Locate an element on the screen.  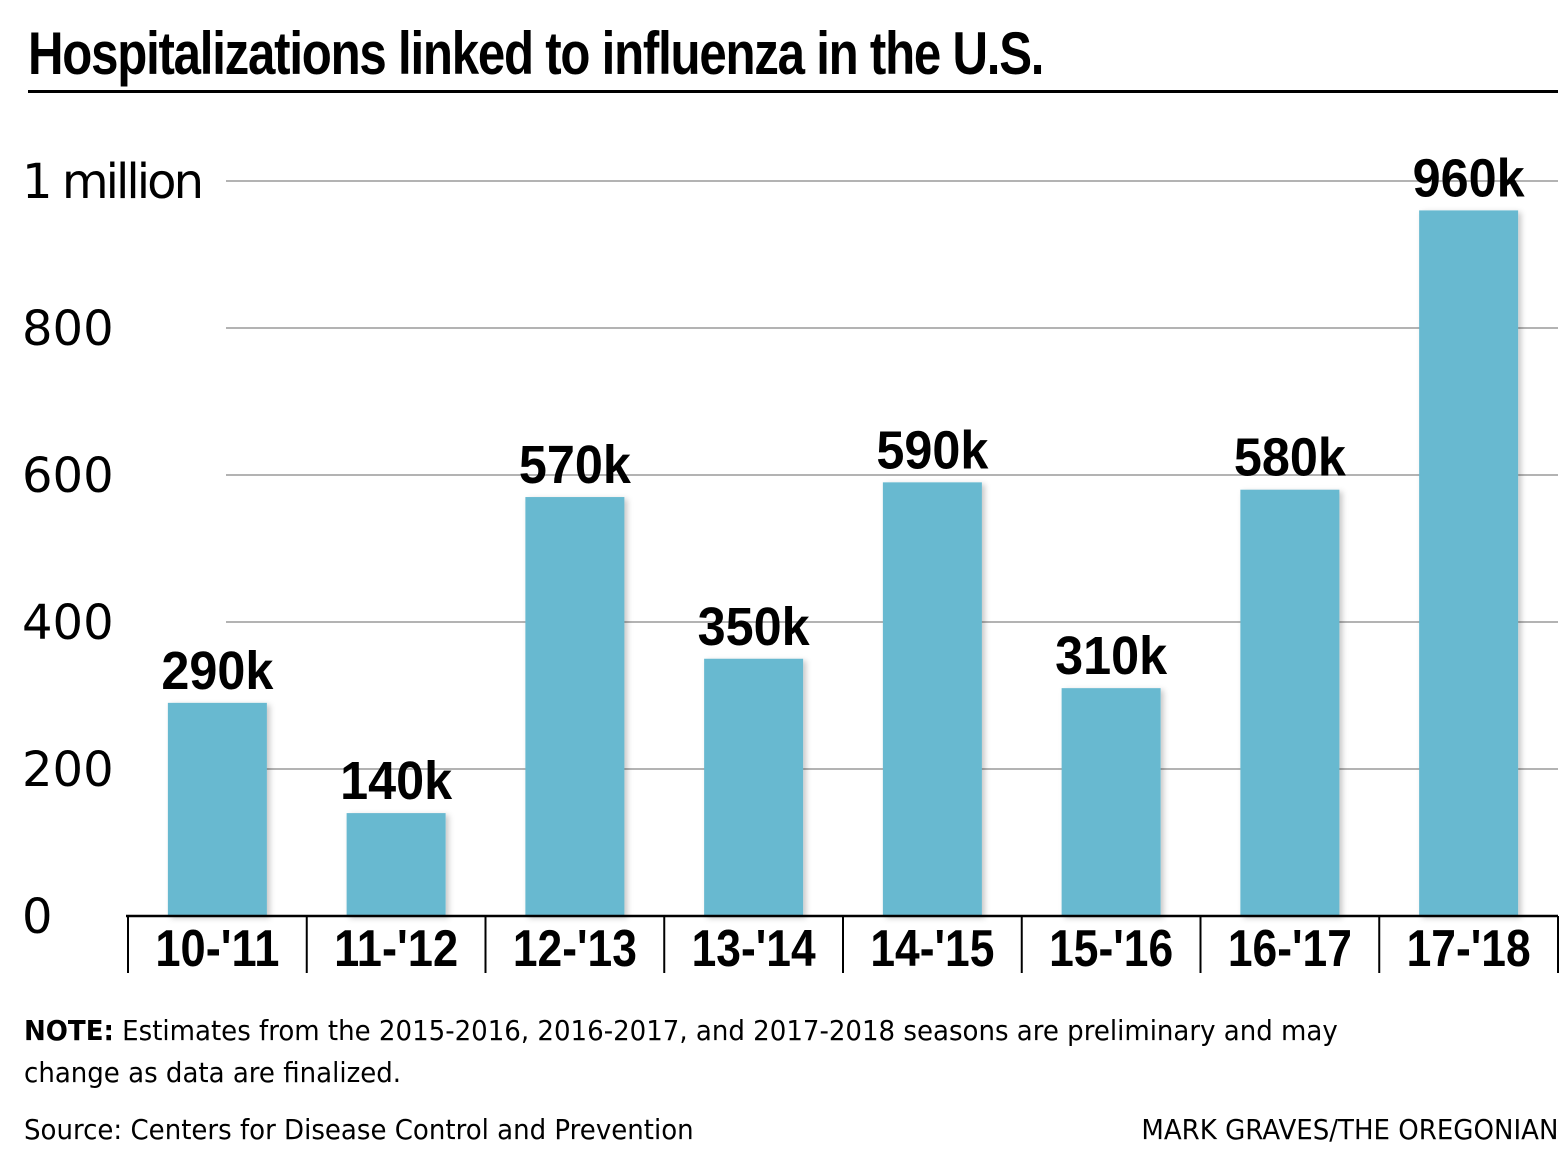
y-tick-label: 0 is located at coordinates (37, 917).